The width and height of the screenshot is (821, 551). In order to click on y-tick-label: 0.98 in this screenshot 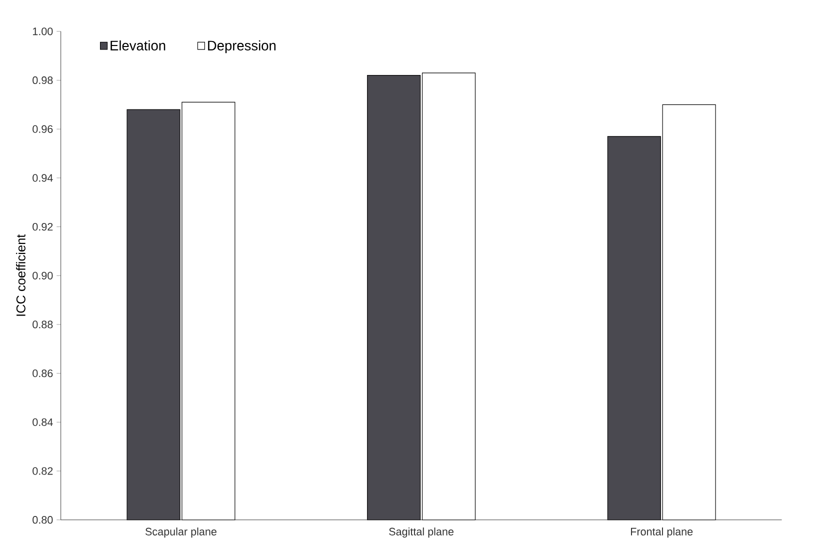, I will do `click(42, 80)`.